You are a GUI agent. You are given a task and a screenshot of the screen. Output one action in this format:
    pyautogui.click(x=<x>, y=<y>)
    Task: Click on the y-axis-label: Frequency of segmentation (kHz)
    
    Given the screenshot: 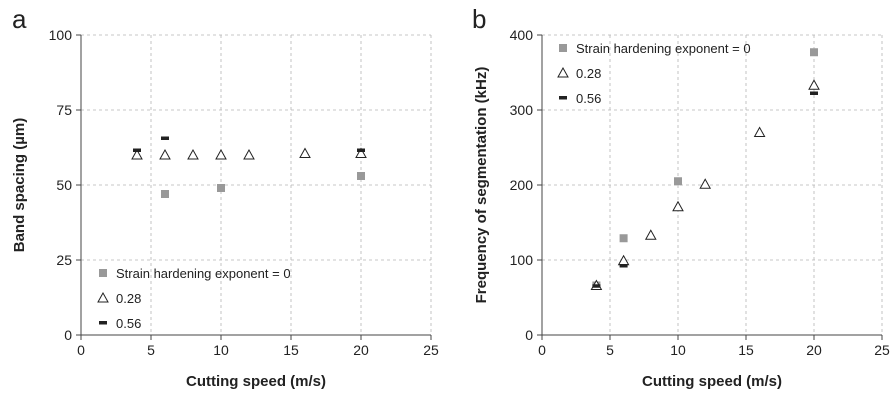 What is the action you would take?
    pyautogui.click(x=481, y=185)
    